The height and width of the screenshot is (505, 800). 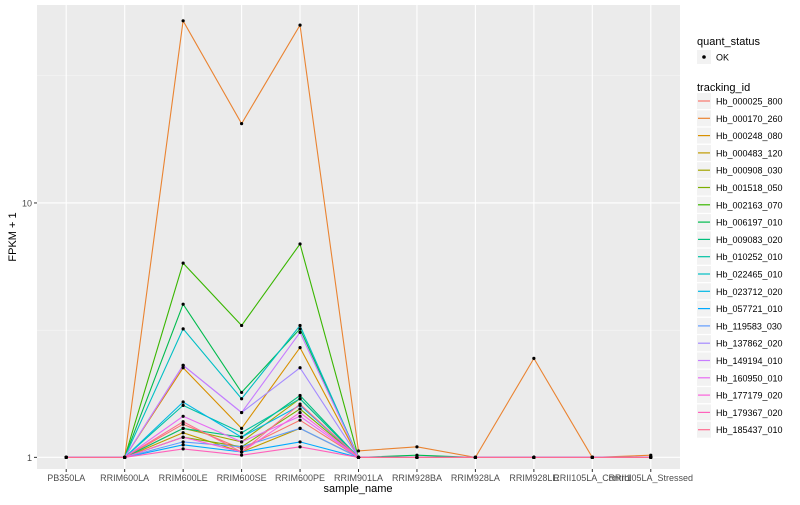 What do you see at coordinates (13, 236) in the screenshot?
I see `y-axis-title: FPKM + 1` at bounding box center [13, 236].